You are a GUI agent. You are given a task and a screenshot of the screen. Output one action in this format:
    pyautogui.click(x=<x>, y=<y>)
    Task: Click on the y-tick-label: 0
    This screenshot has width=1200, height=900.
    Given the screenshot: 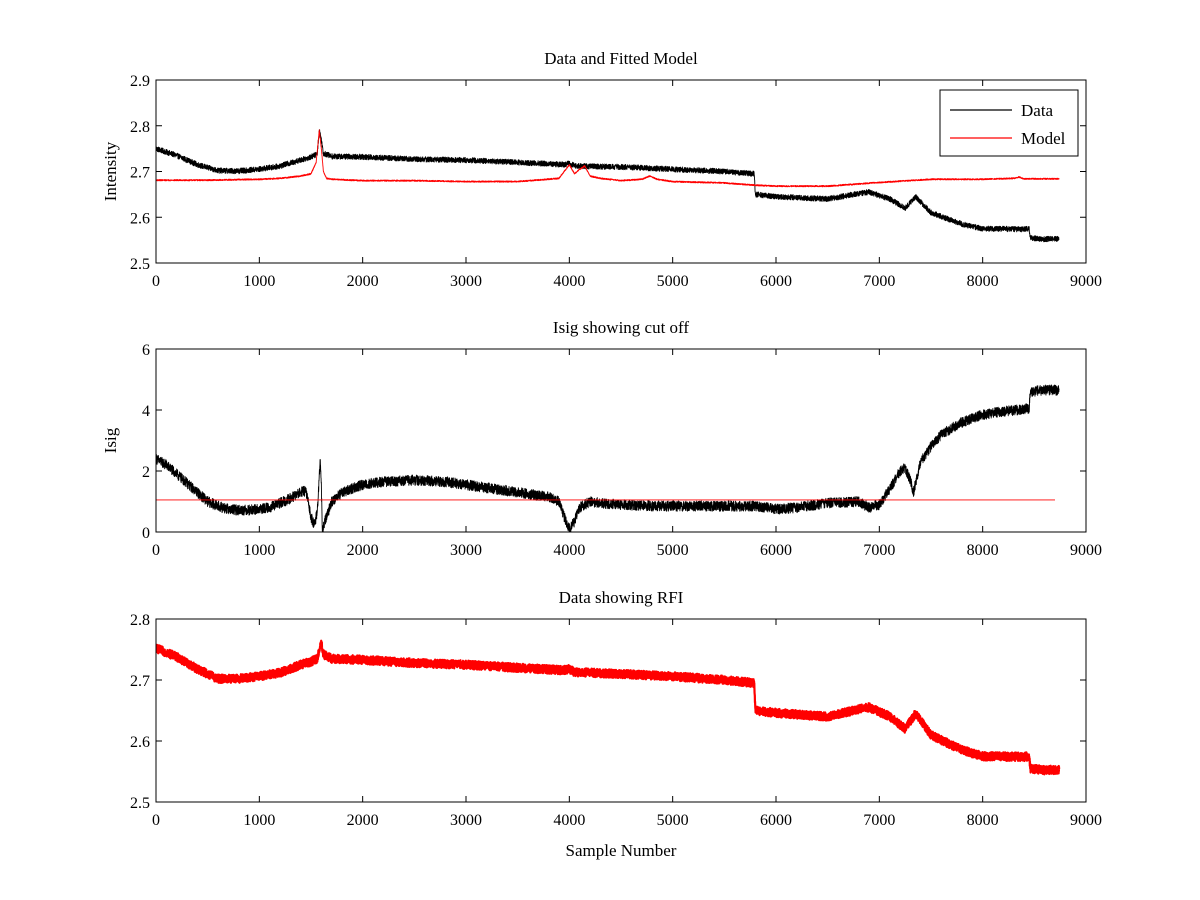 What is the action you would take?
    pyautogui.click(x=146, y=533)
    